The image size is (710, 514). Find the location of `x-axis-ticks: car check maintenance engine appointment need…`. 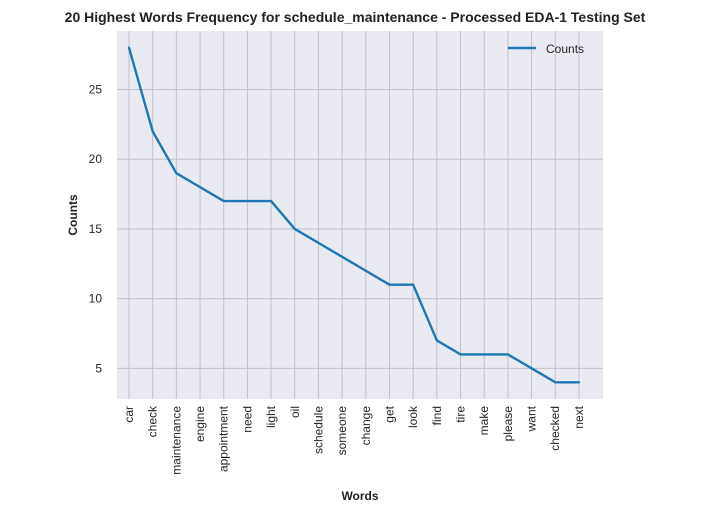

x-axis-ticks: car check maintenance engine appointment need… is located at coordinates (354, 440).